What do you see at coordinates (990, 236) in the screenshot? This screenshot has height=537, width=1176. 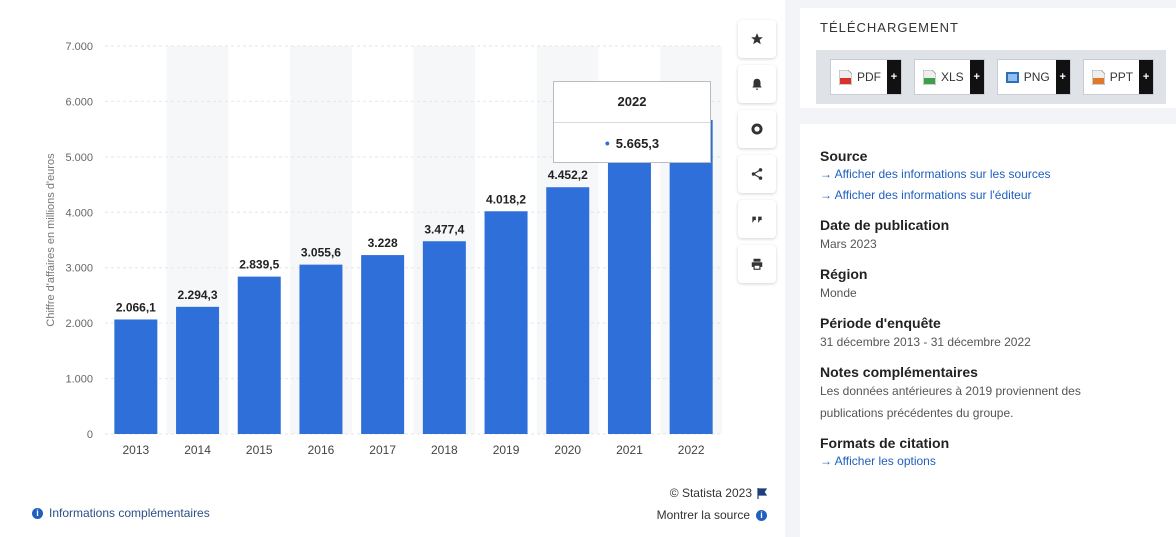 I see `publication-section: Date de publication Mars 2023` at bounding box center [990, 236].